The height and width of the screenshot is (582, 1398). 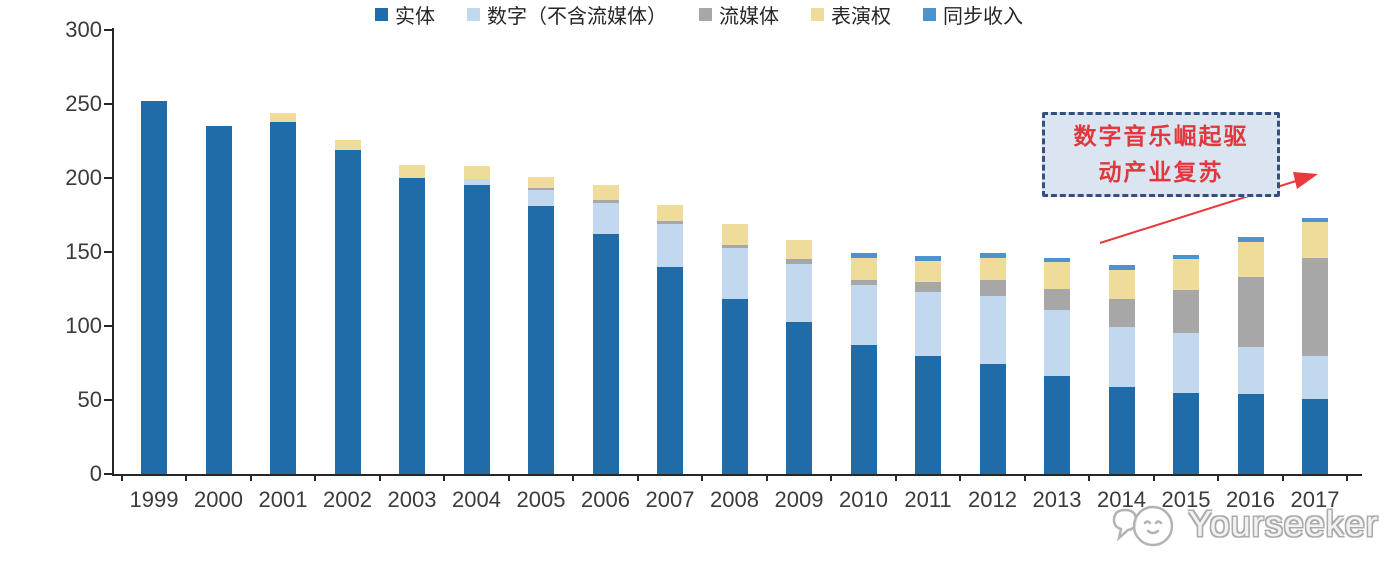 What do you see at coordinates (95, 473) in the screenshot?
I see `y-axis-label: 0` at bounding box center [95, 473].